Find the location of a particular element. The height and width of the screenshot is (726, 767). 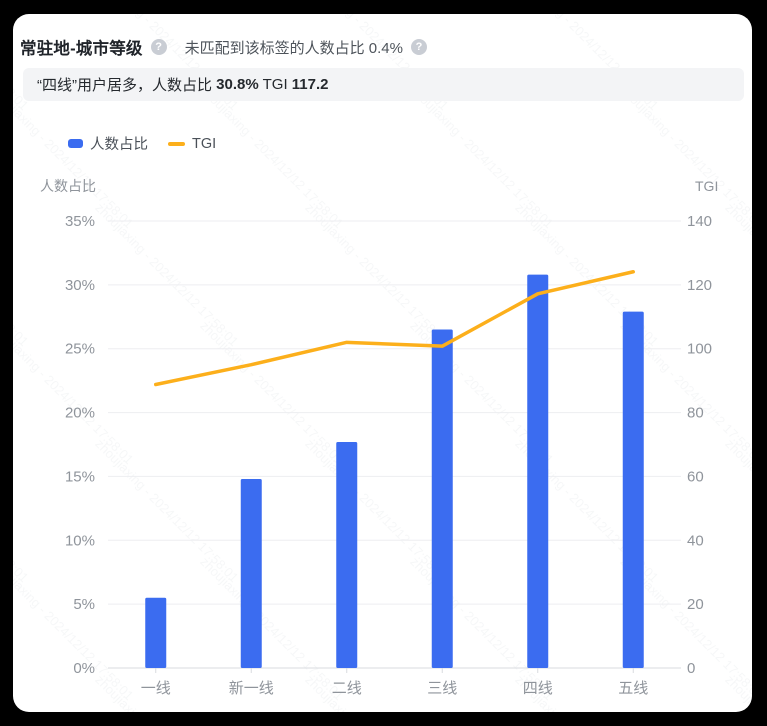

right-axis-tick: 80 is located at coordinates (695, 413).